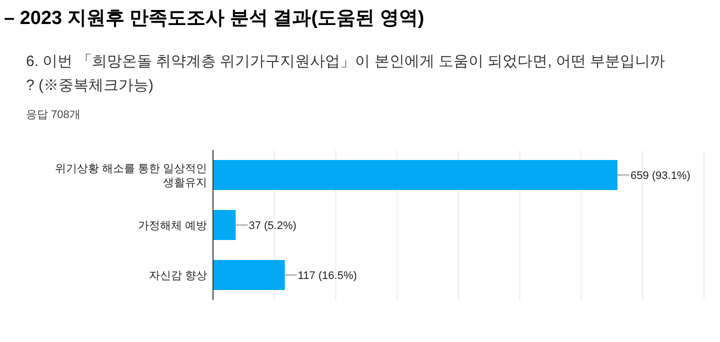 Image resolution: width=720 pixels, height=342 pixels. Describe the element at coordinates (177, 276) in the screenshot. I see `y-tick-label: 자신감 향상` at that location.